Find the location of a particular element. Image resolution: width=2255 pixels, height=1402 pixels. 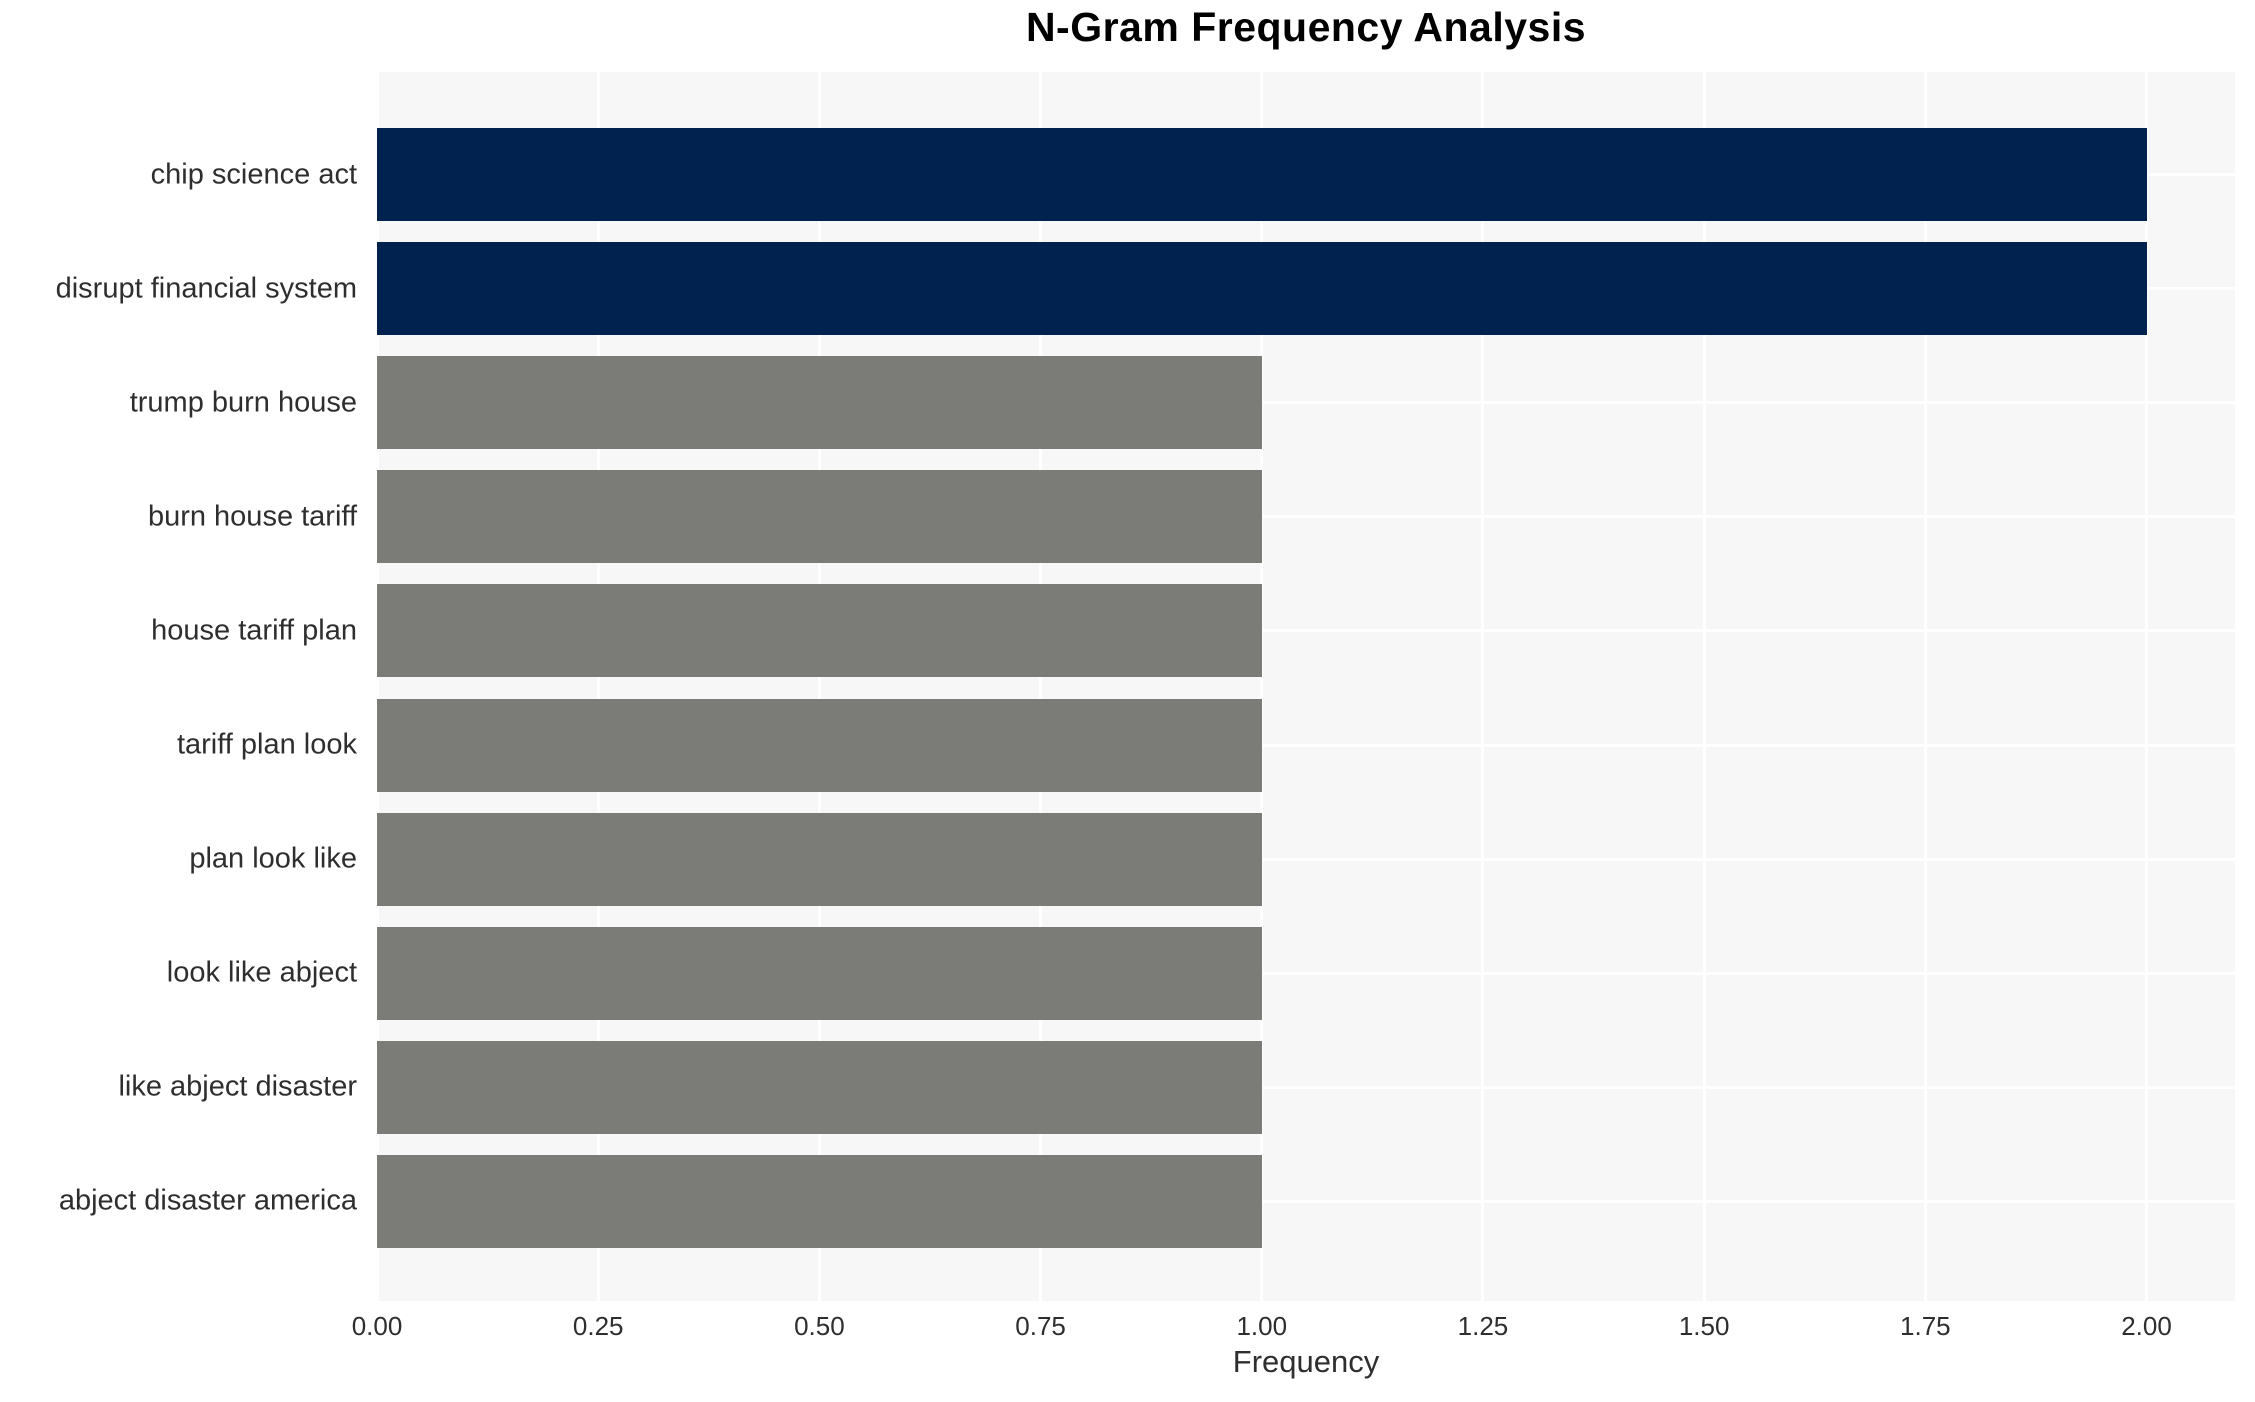

bar-abject-disaster-america is located at coordinates (819, 1201).